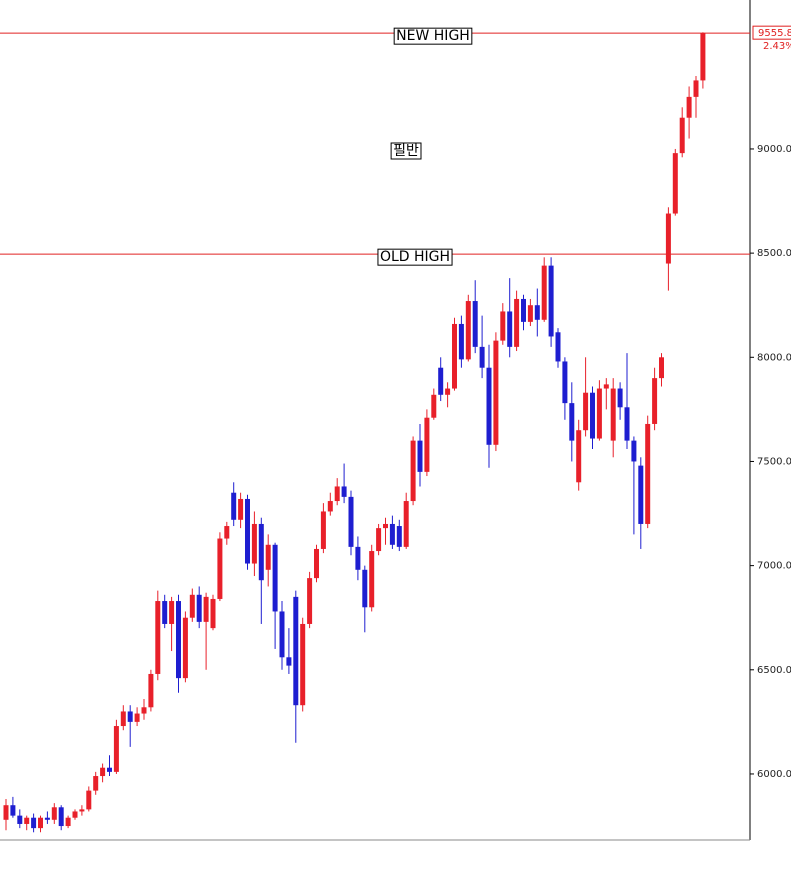  What do you see at coordinates (774, 774) in the screenshot?
I see `y-tick-label: 6000.00` at bounding box center [774, 774].